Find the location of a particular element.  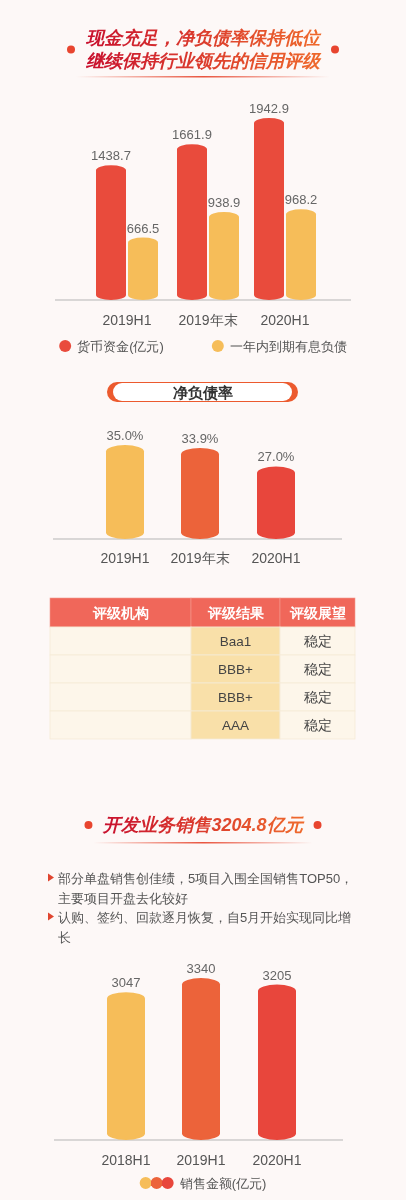

data-label: 35.0% is located at coordinates (125, 435).